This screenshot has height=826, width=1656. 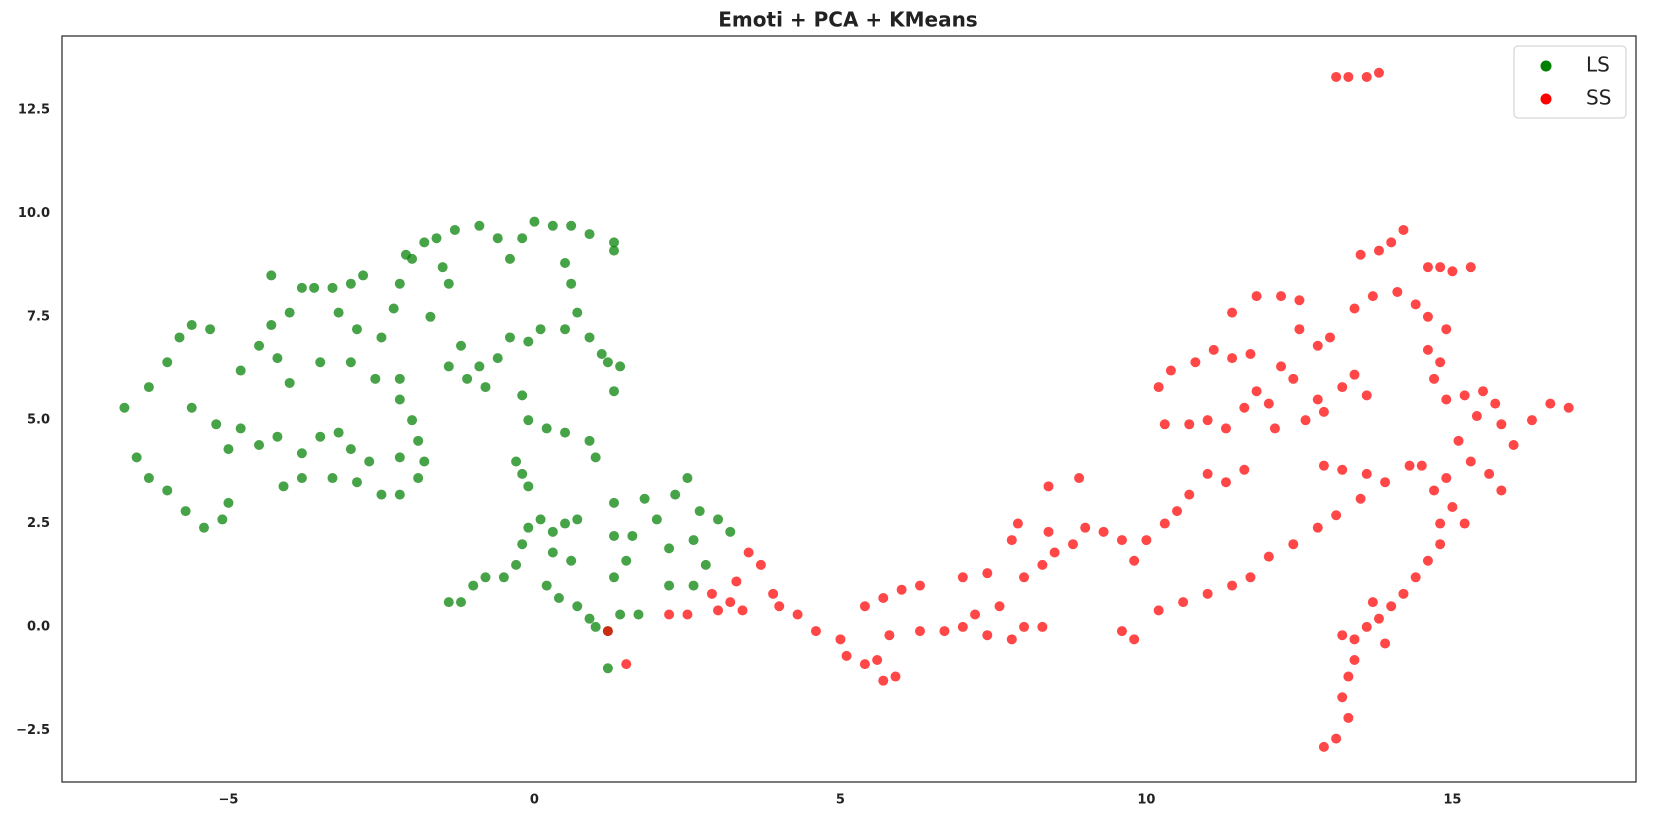 I want to click on x-tick-label: 0, so click(x=534, y=800).